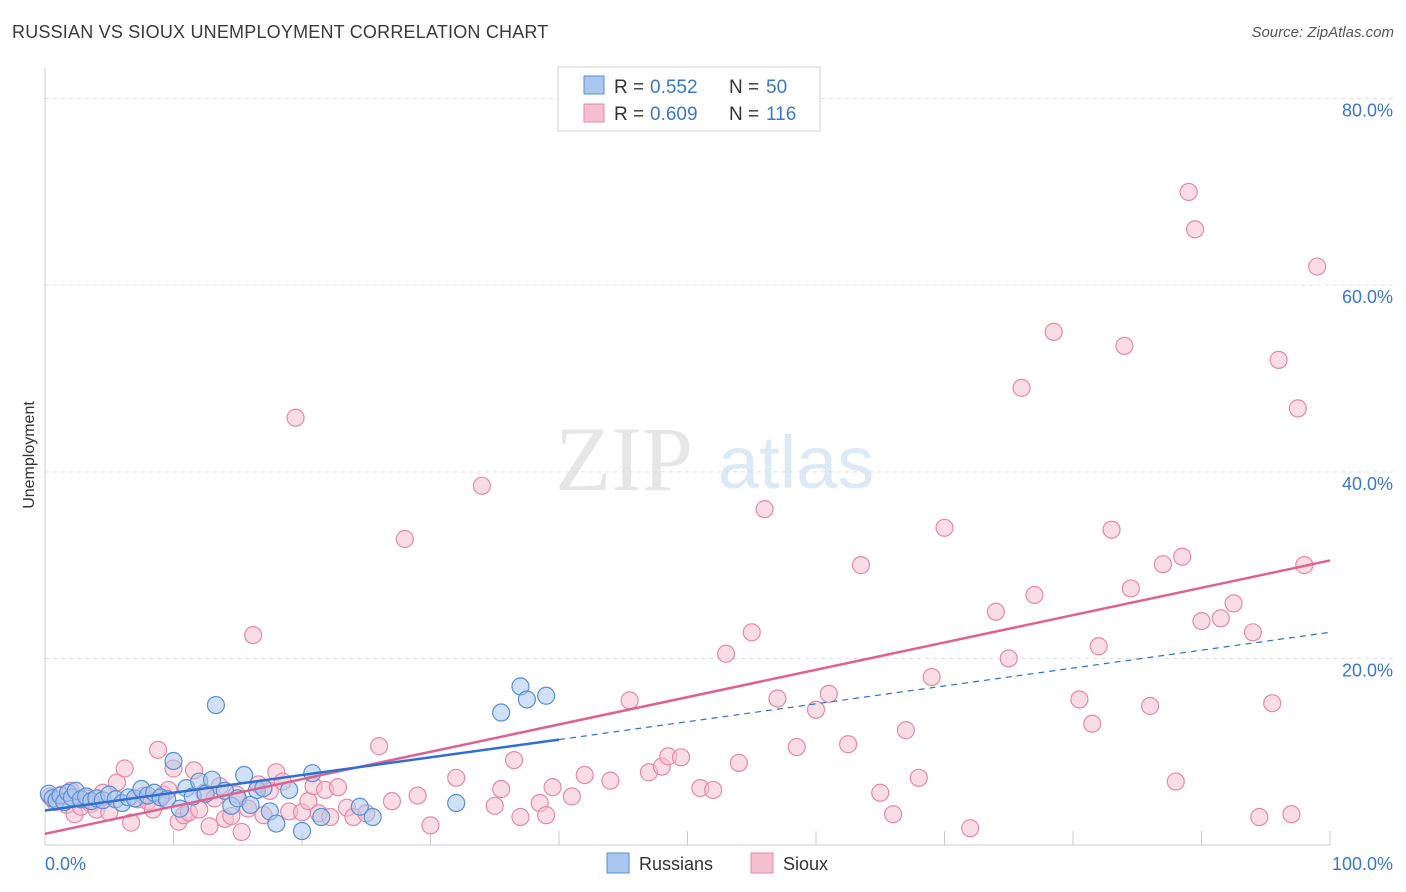 This screenshot has height=892, width=1406. I want to click on legend-n-label-sioux: N =, so click(744, 114).